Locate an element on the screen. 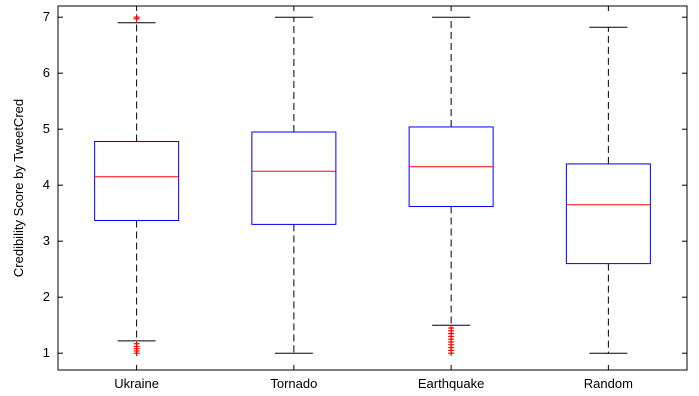  y-tick-label: 2 is located at coordinates (46, 296).